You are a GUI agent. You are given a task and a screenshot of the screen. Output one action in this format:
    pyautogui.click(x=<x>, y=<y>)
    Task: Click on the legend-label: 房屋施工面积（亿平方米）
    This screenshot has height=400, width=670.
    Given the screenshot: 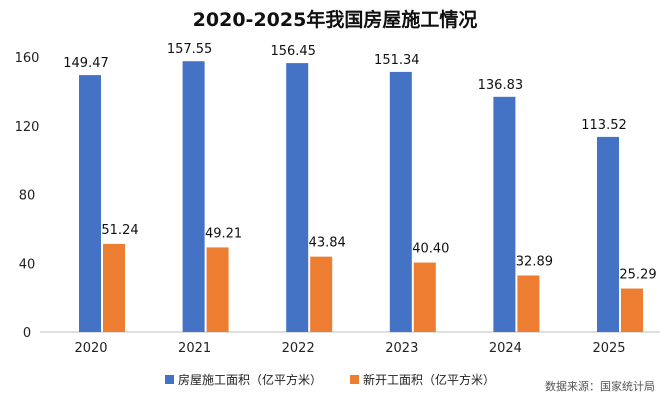 What is the action you would take?
    pyautogui.click(x=250, y=379)
    